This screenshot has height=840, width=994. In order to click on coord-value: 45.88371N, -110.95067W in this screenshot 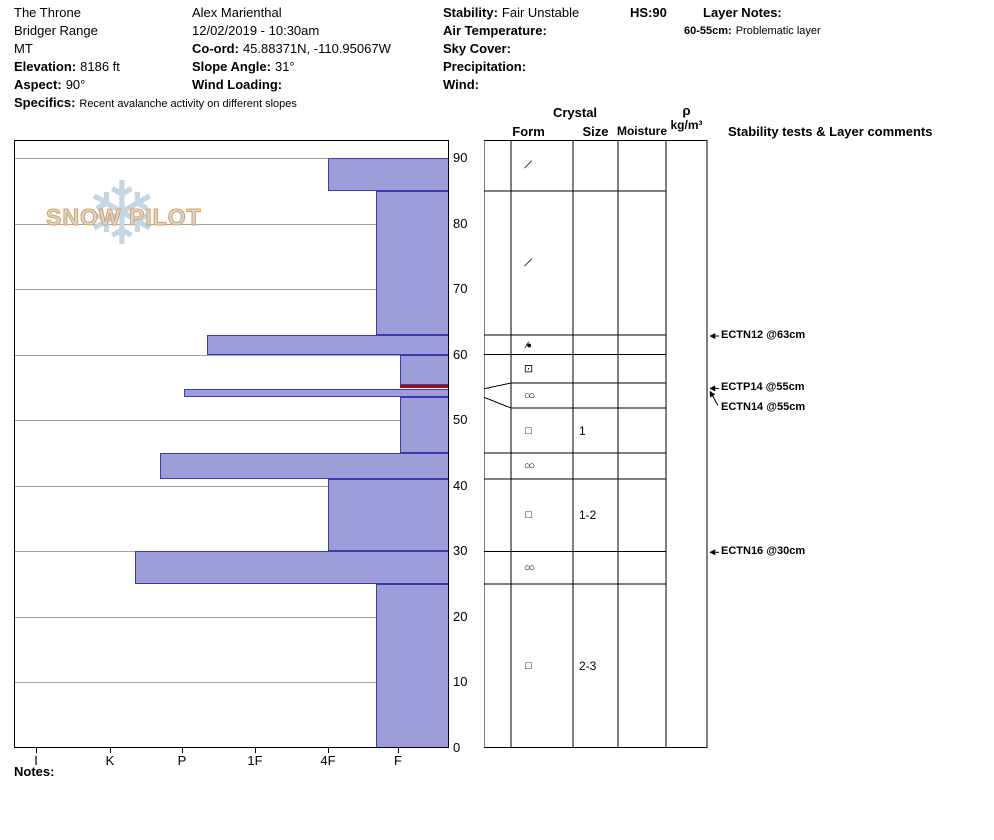, I will do `click(316, 48)`.